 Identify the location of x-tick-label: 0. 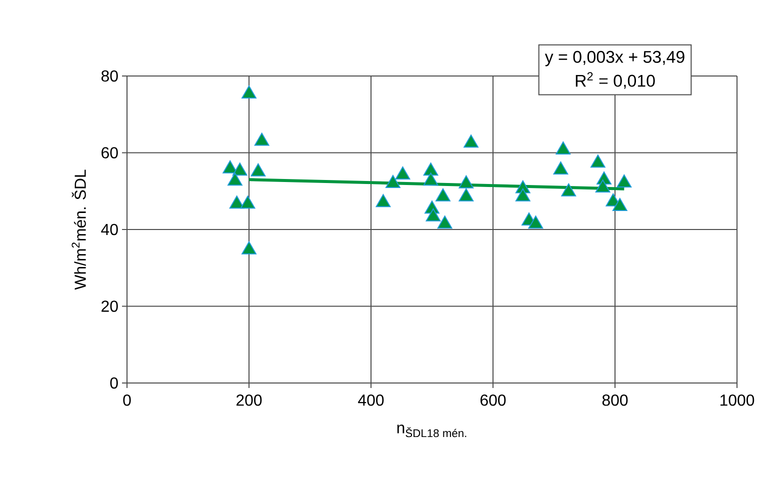
(127, 400).